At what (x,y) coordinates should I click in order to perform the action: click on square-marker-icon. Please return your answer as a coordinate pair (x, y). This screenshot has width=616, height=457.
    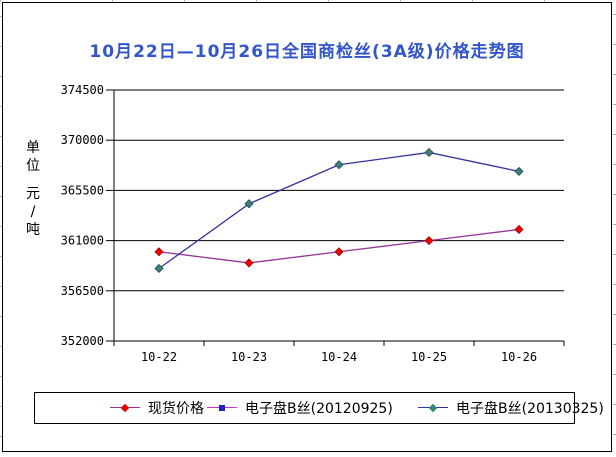
    Looking at the image, I should click on (222, 408).